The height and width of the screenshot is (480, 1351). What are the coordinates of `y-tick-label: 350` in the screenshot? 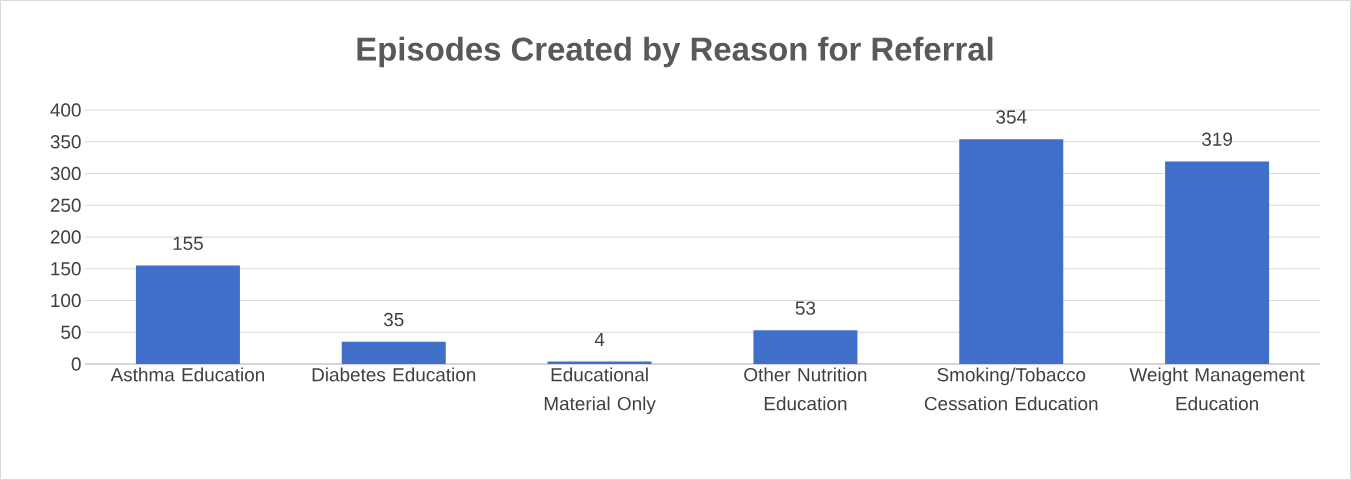 It's located at (65, 142).